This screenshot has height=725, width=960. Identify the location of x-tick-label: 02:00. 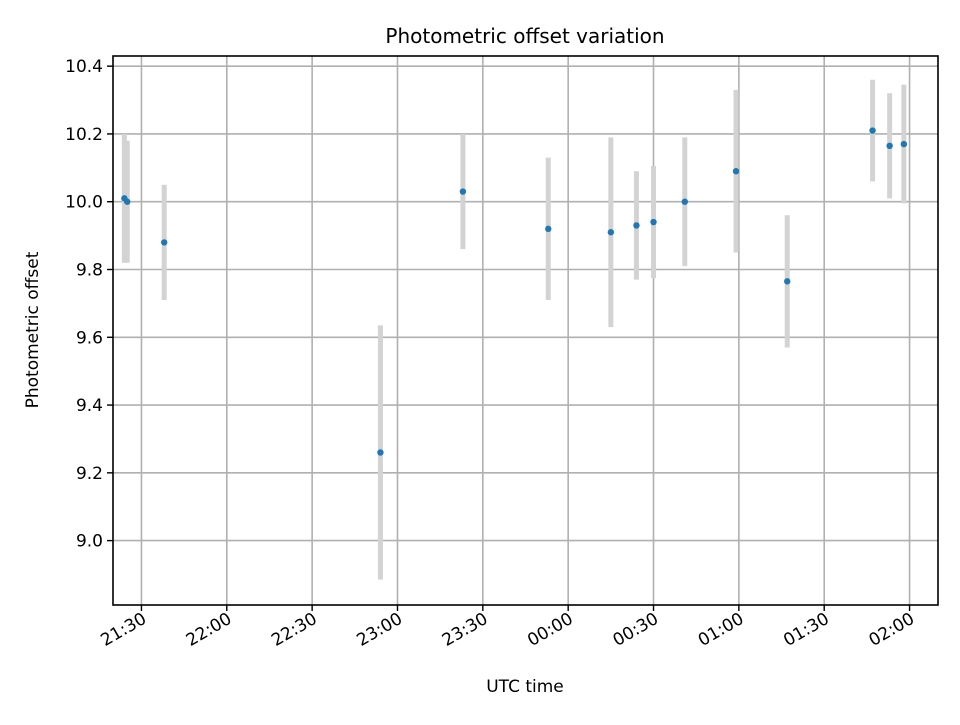
(892, 630).